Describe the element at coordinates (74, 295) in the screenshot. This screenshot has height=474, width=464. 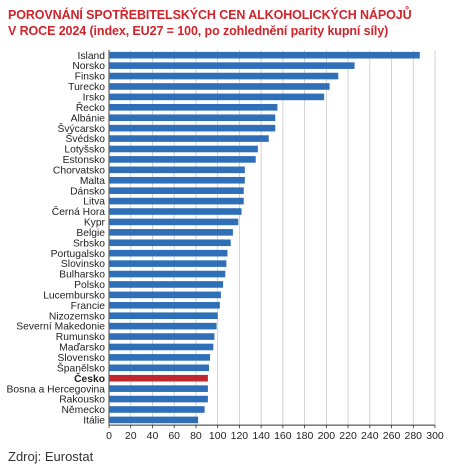
I see `category-label: Lucembursko` at that location.